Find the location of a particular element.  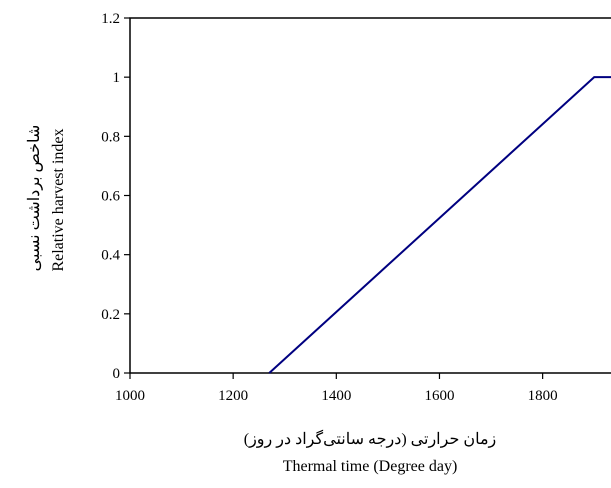

x-tick-label: 1600 is located at coordinates (439, 396).